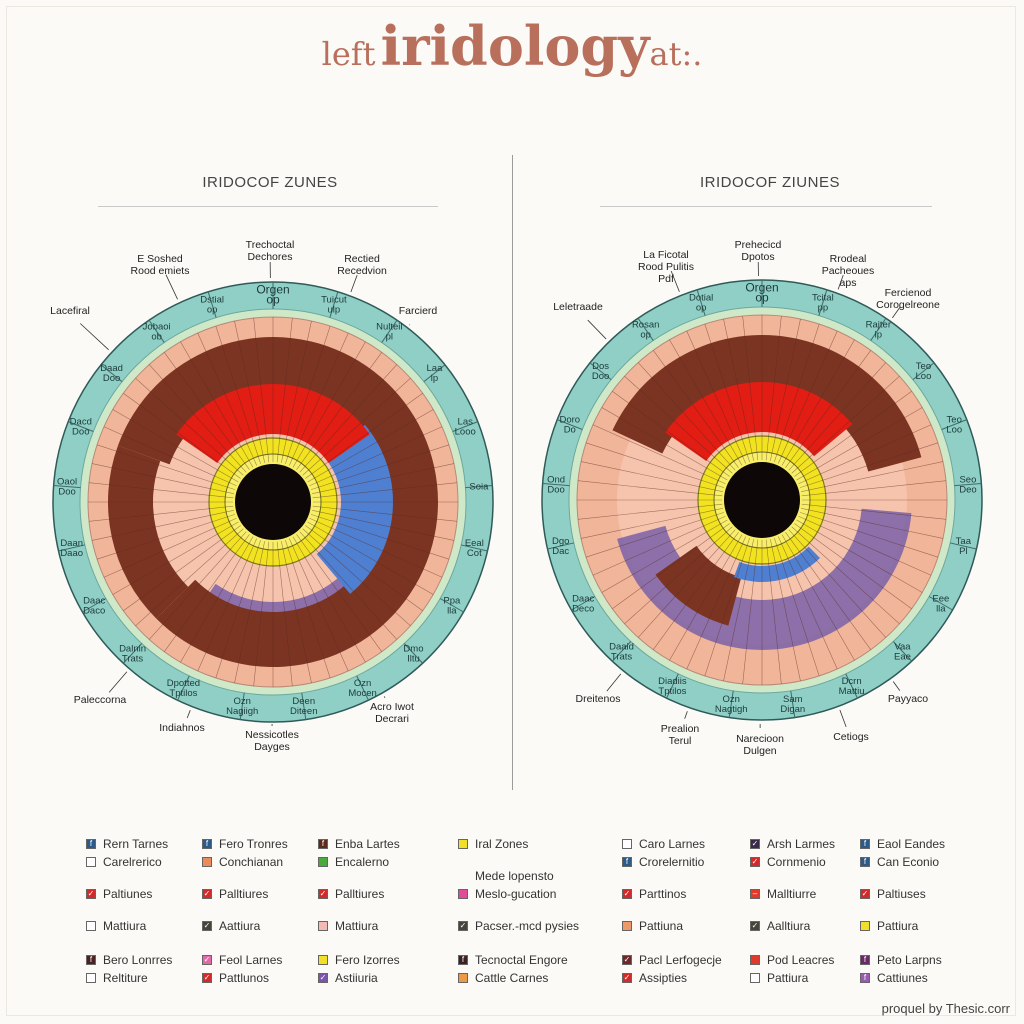 This screenshot has height=1024, width=1024. I want to click on title-main: iridology, so click(515, 46).